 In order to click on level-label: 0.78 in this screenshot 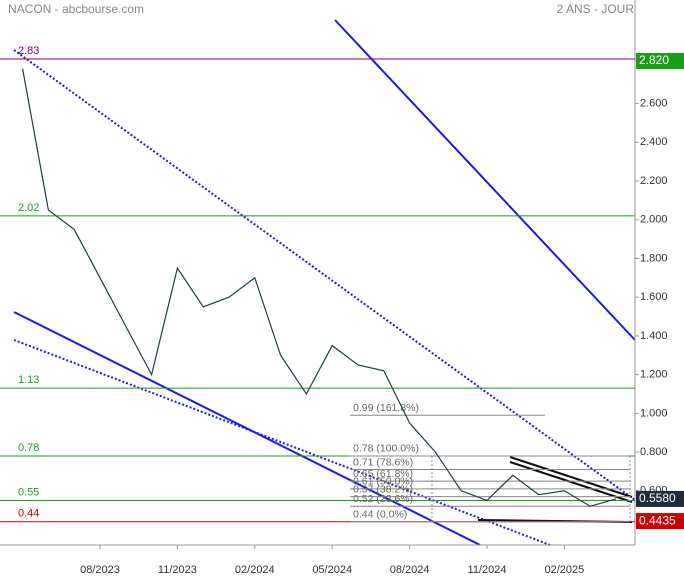, I will do `click(28, 448)`.